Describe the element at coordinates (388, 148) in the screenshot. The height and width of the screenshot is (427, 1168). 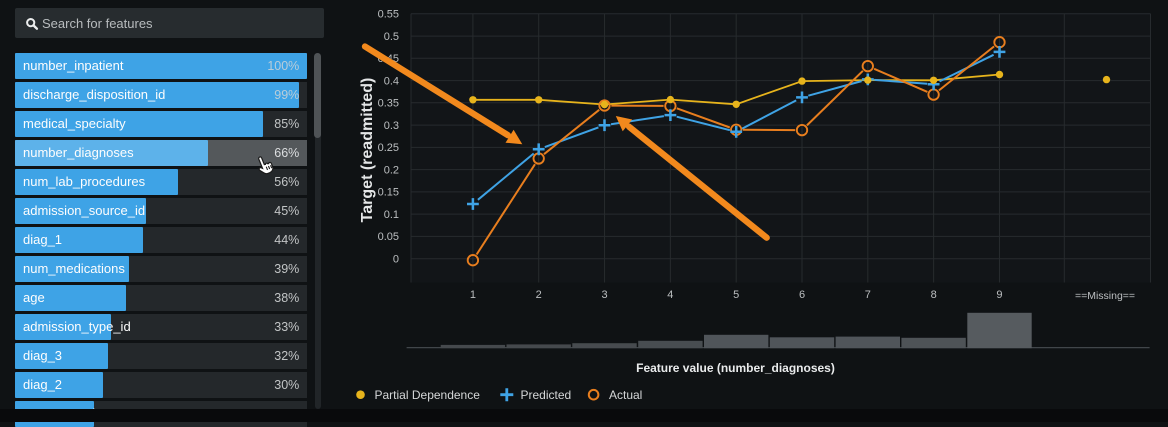
I see `svg-text: 0.25` at that location.